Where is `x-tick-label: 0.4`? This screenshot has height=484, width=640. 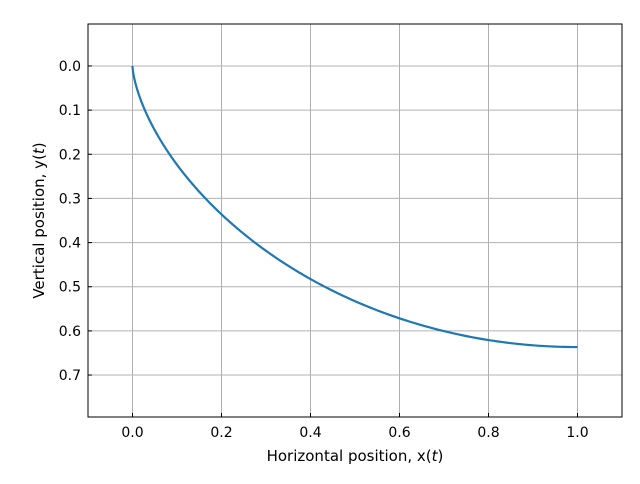 x-tick-label: 0.4 is located at coordinates (310, 433).